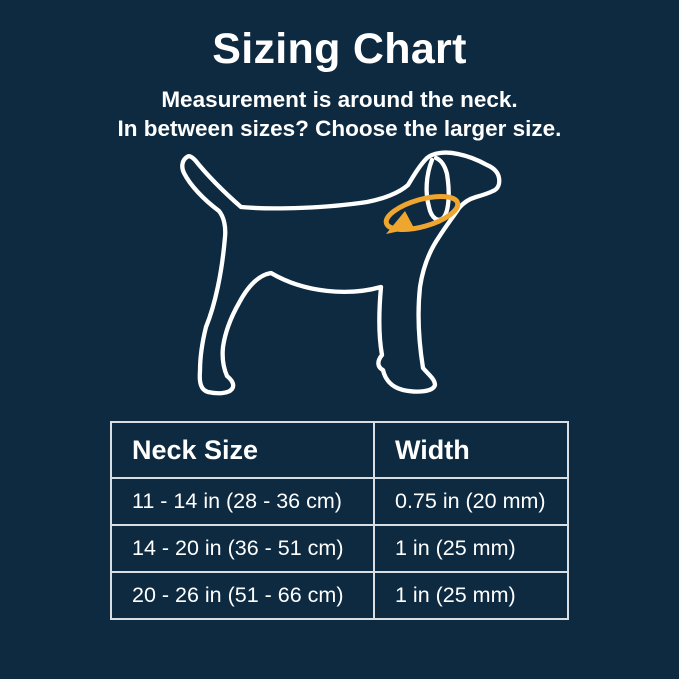 This screenshot has width=679, height=679. What do you see at coordinates (242, 549) in the screenshot?
I see `neck-size-value: 14 - 20 in (36 - 51 cm)` at bounding box center [242, 549].